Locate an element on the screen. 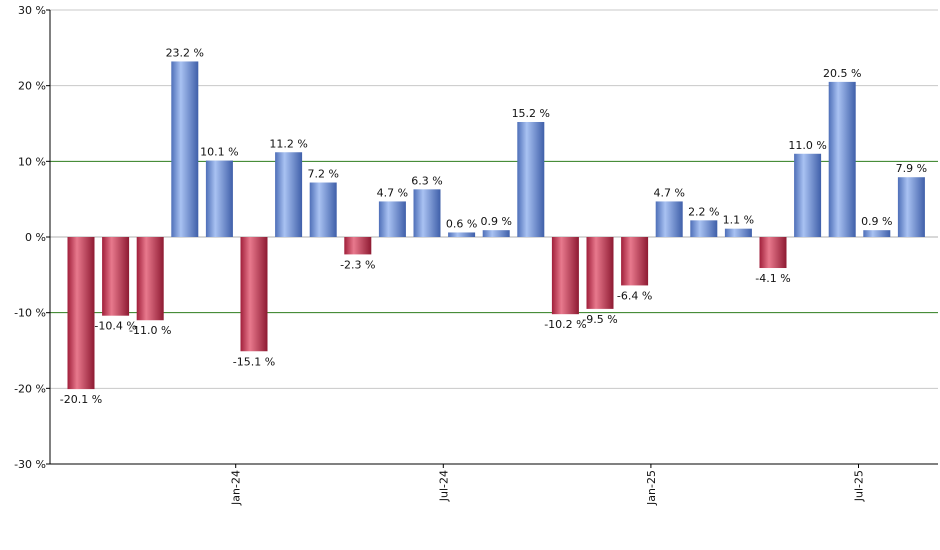 The image size is (940, 550). data-label: -6.4 % is located at coordinates (634, 295).